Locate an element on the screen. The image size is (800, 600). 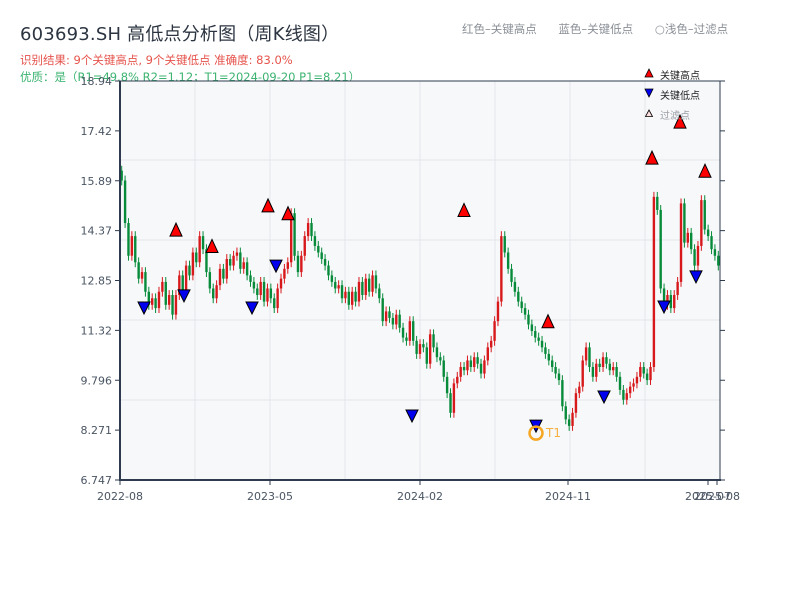
result-summary: 识别结果: 9个关键高点, 9个关键低点 准确度: 83.0% is located at coordinates (156, 60).